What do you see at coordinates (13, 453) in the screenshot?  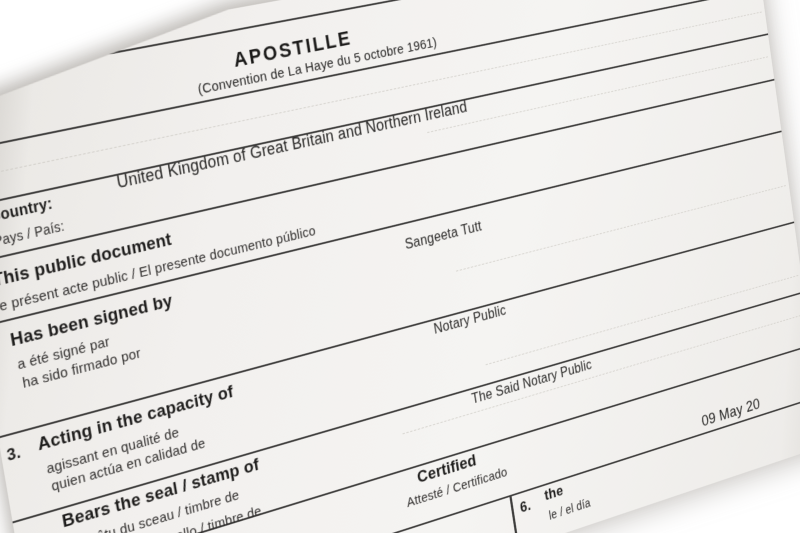 I see `item-number-3: 3.` at bounding box center [13, 453].